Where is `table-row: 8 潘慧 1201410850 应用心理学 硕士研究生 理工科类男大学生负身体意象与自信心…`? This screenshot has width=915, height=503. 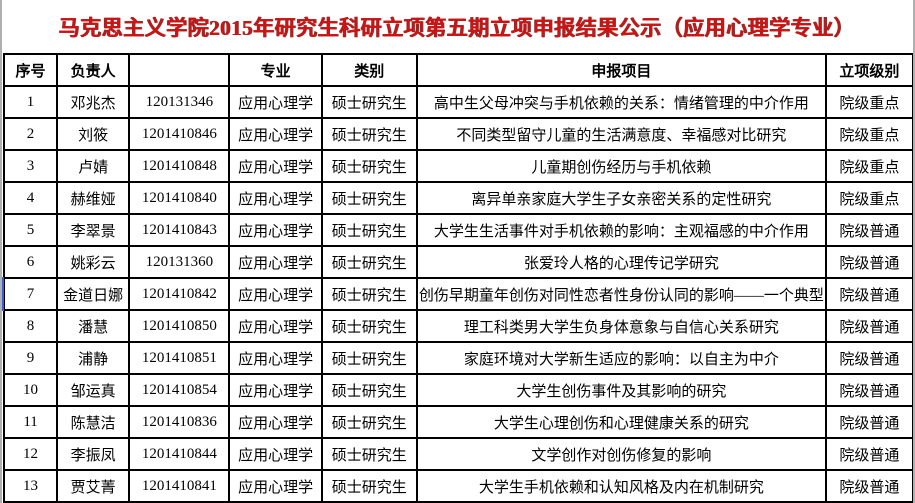 table-row: 8 潘慧 1201410850 应用心理学 硕士研究生 理工科类男大学生负身体意象与自信心… is located at coordinates (457, 326).